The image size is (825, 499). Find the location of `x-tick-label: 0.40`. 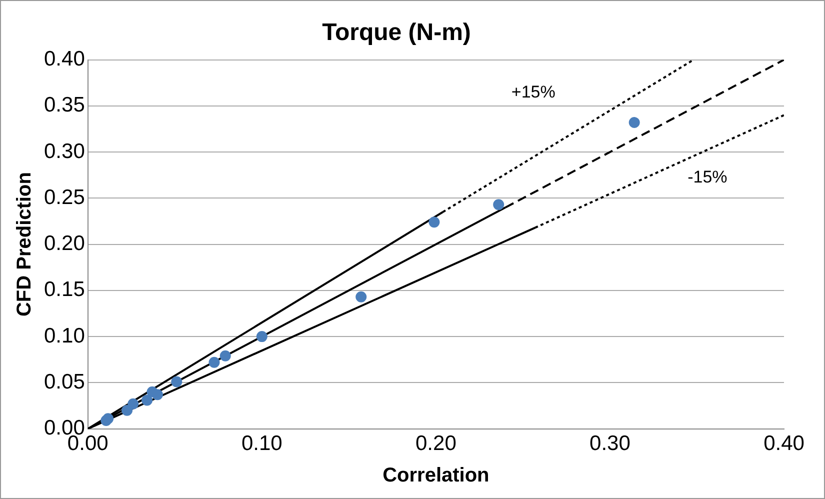

x-tick-label: 0.40 is located at coordinates (784, 444).